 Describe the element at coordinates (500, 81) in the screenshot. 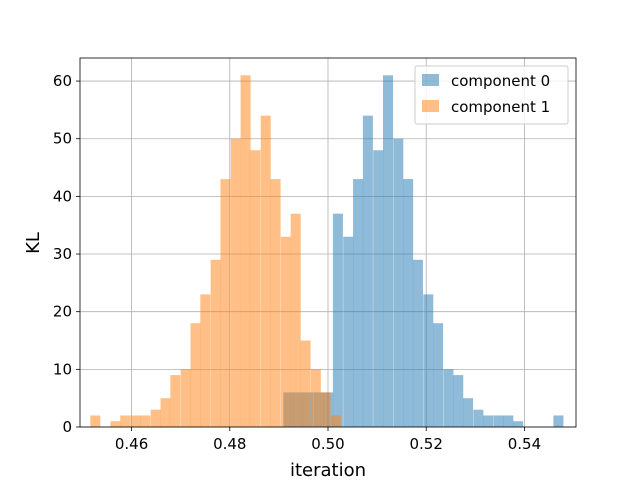

I see `legend-label-component-0: component 0` at that location.